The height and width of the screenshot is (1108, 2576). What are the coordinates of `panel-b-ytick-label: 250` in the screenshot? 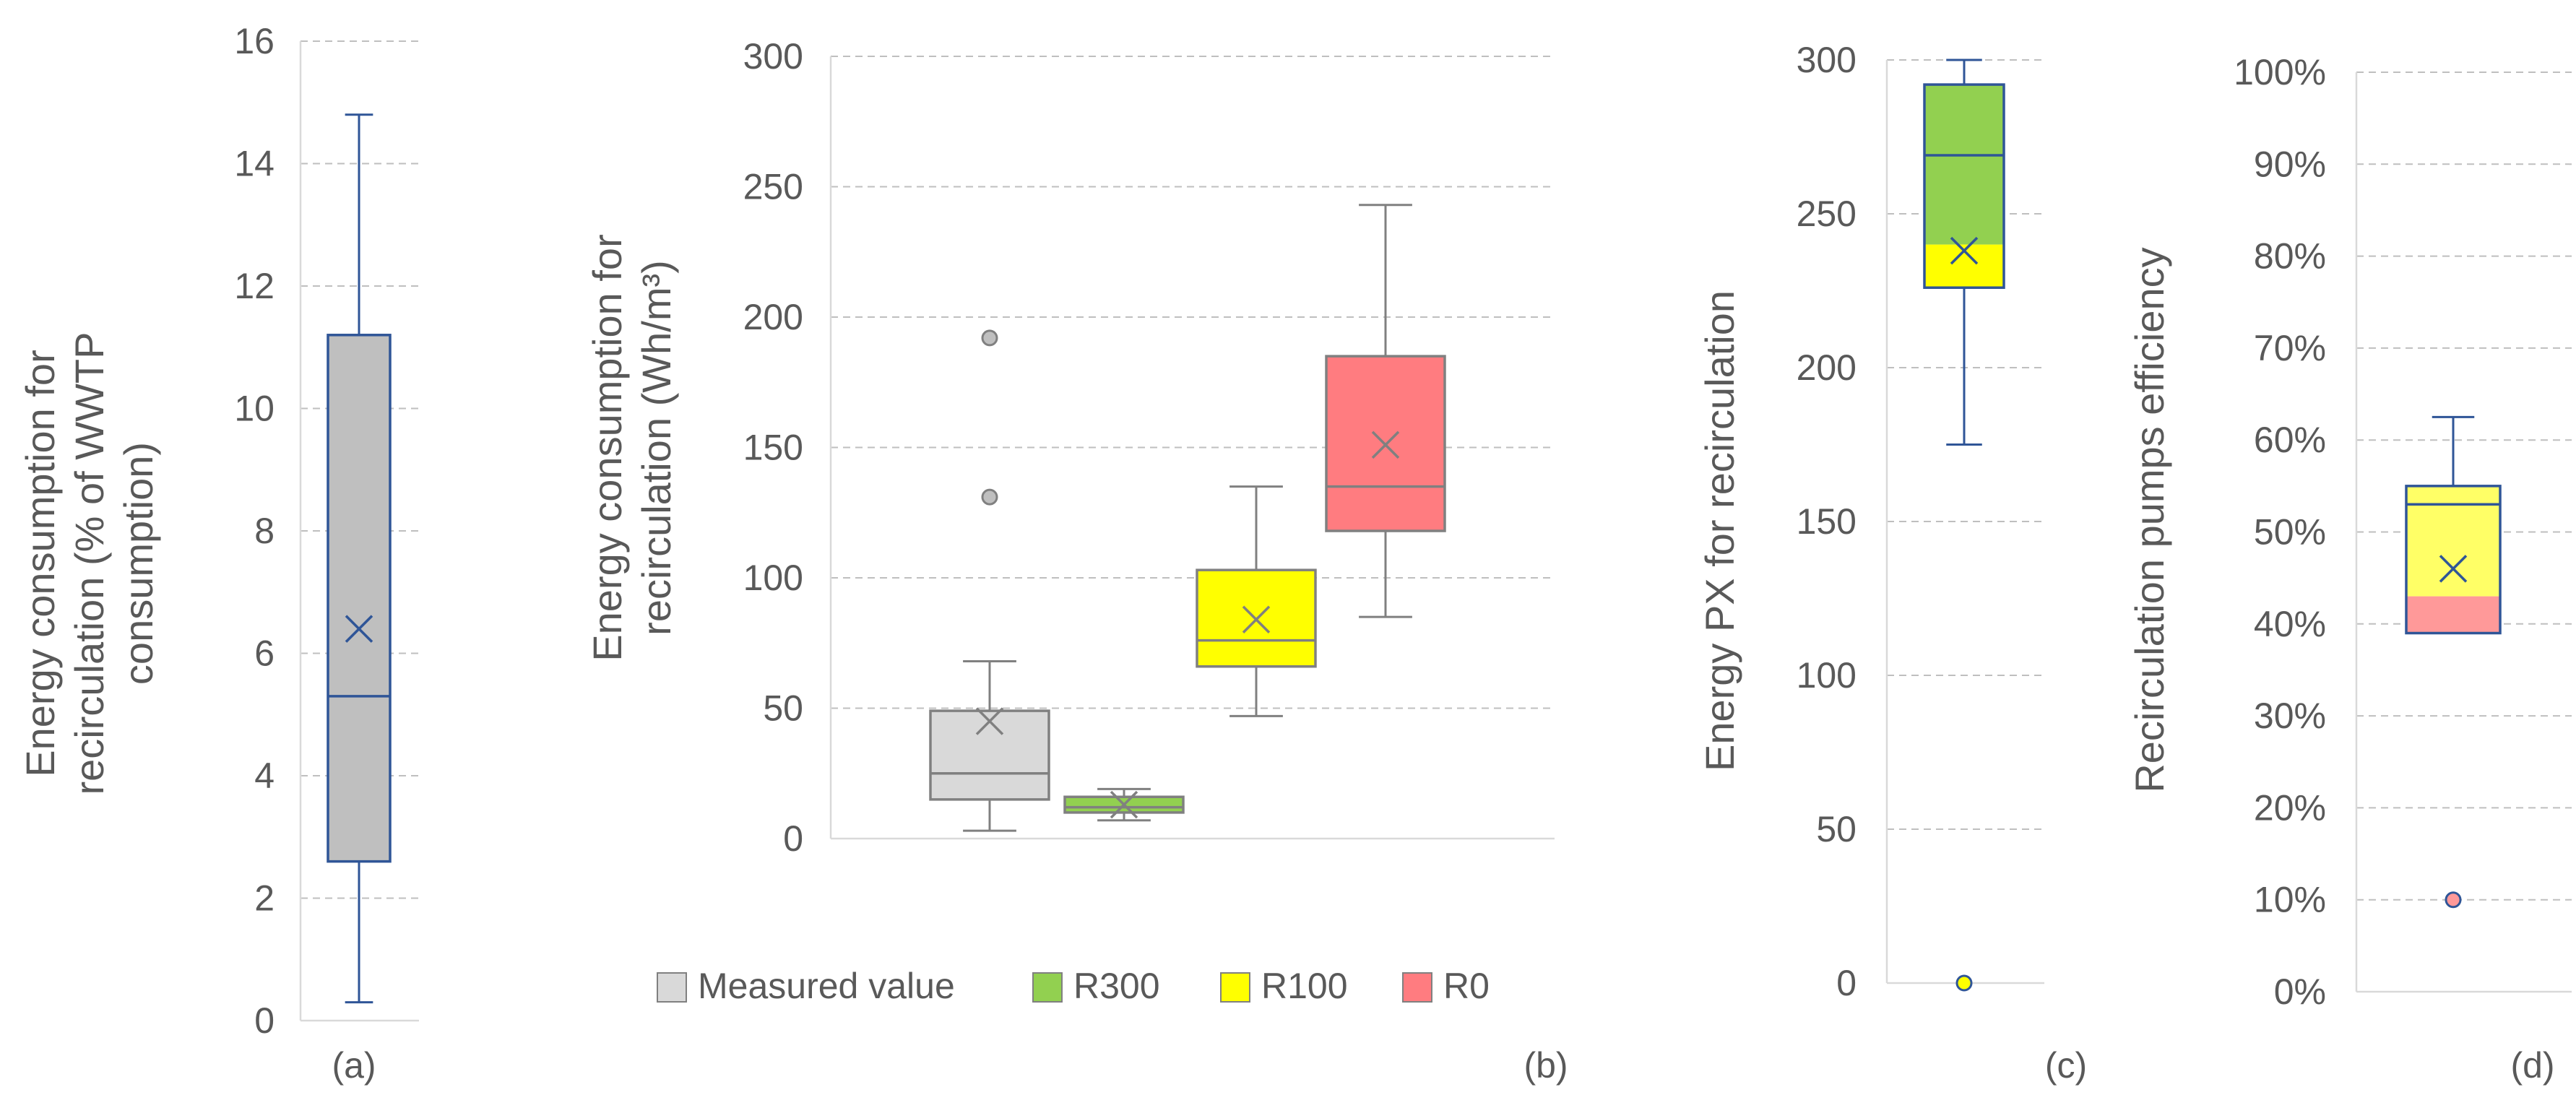 It's located at (773, 187).